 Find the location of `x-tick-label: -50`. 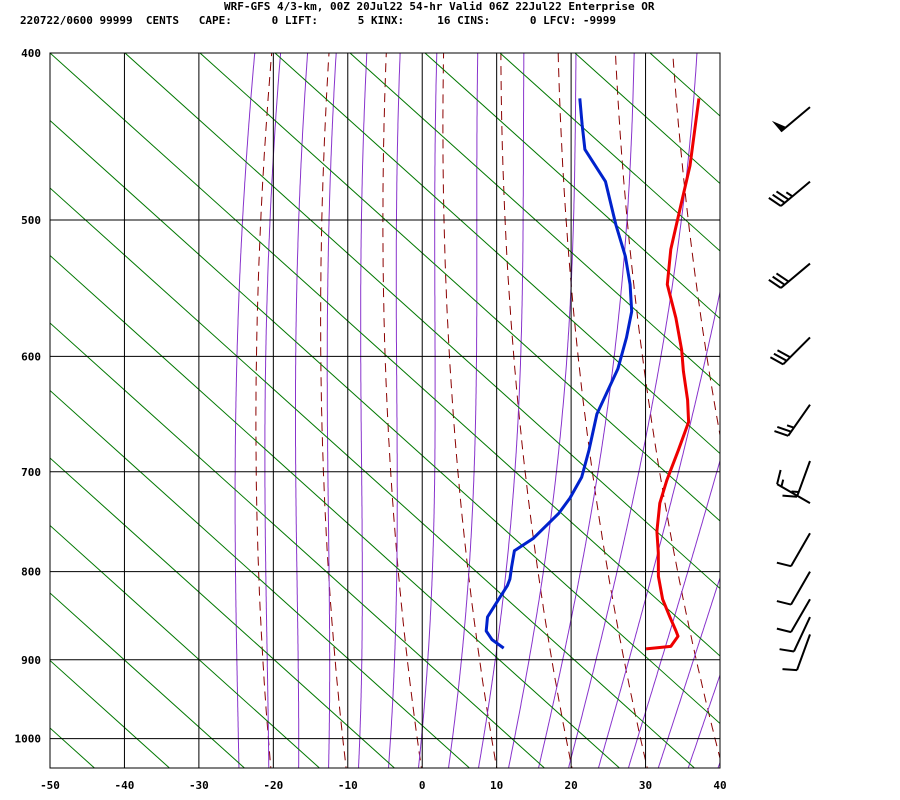

x-tick-label: -50 is located at coordinates (50, 785).